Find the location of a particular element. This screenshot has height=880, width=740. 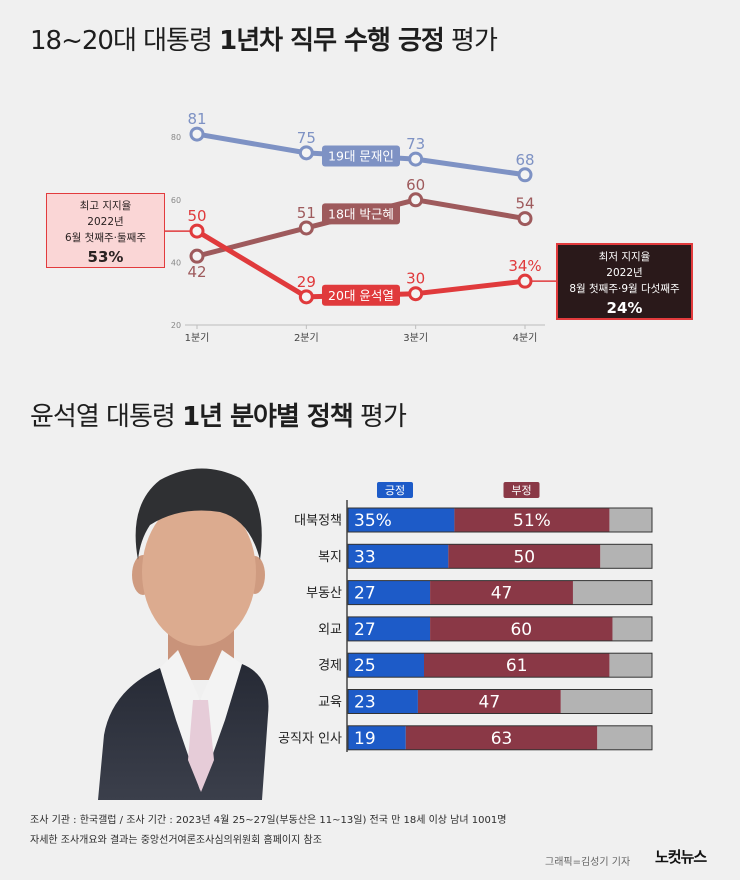

x-tick-label: 1분기 is located at coordinates (197, 338).